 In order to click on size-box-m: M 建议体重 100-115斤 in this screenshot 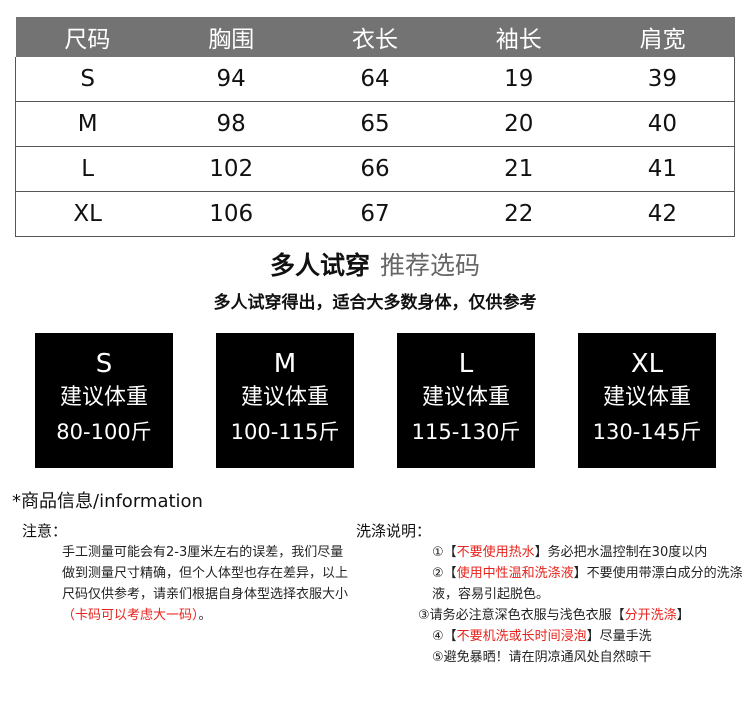, I will do `click(285, 400)`.